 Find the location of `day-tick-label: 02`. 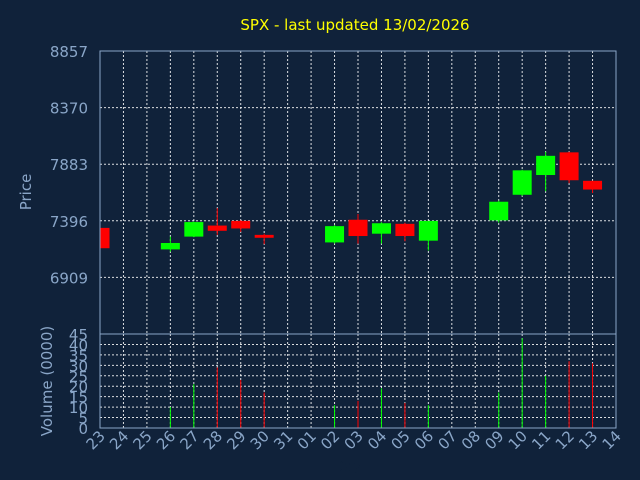

day-tick-label: 02 is located at coordinates (330, 440).